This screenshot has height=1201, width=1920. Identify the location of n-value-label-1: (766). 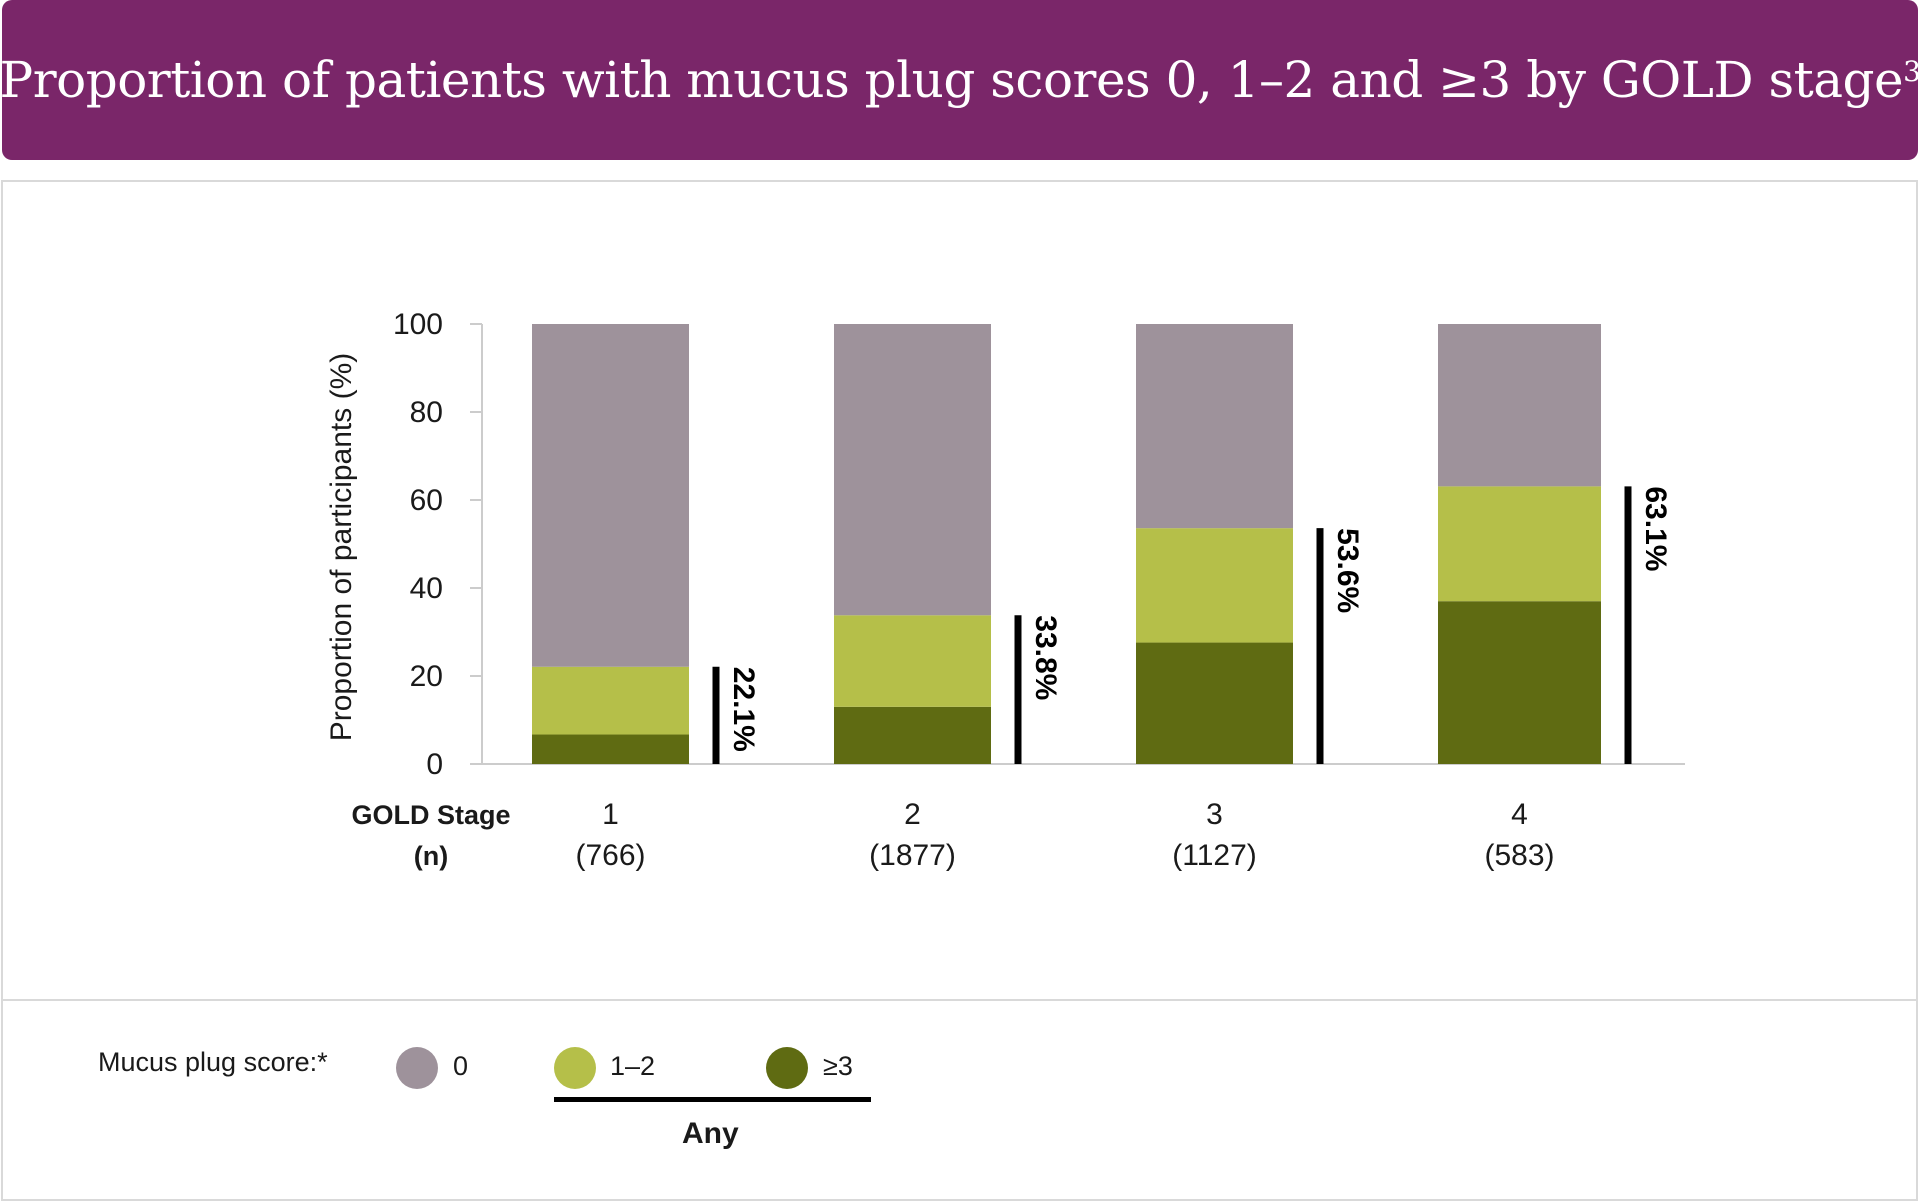
(610, 855).